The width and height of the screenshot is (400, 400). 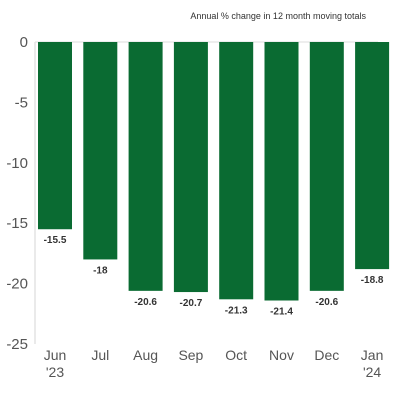 I want to click on y-tick-label: -25, so click(x=17, y=344).